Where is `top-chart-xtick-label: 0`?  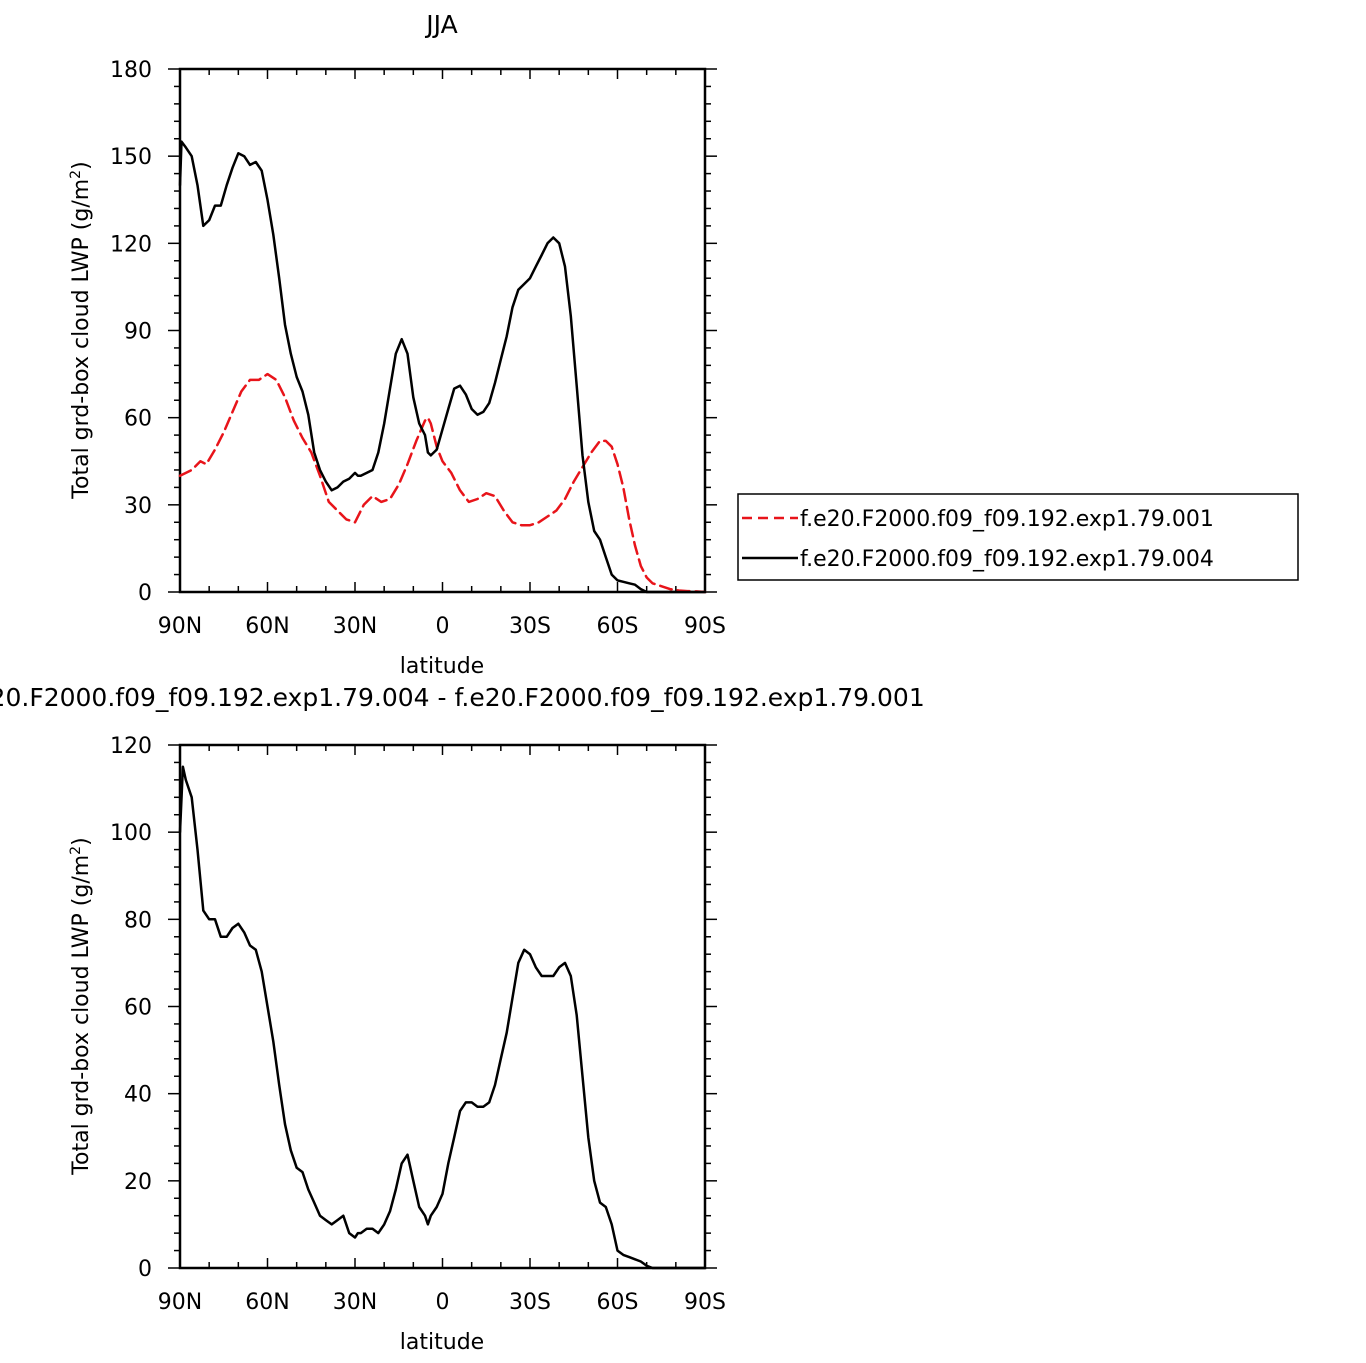 top-chart-xtick-label: 0 is located at coordinates (443, 626).